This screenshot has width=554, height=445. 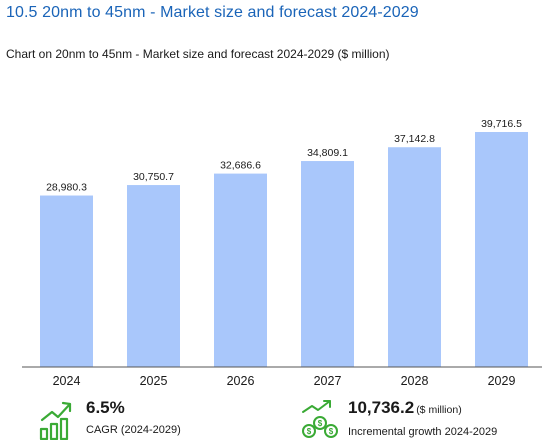 I want to click on bar-2028, so click(x=414, y=257).